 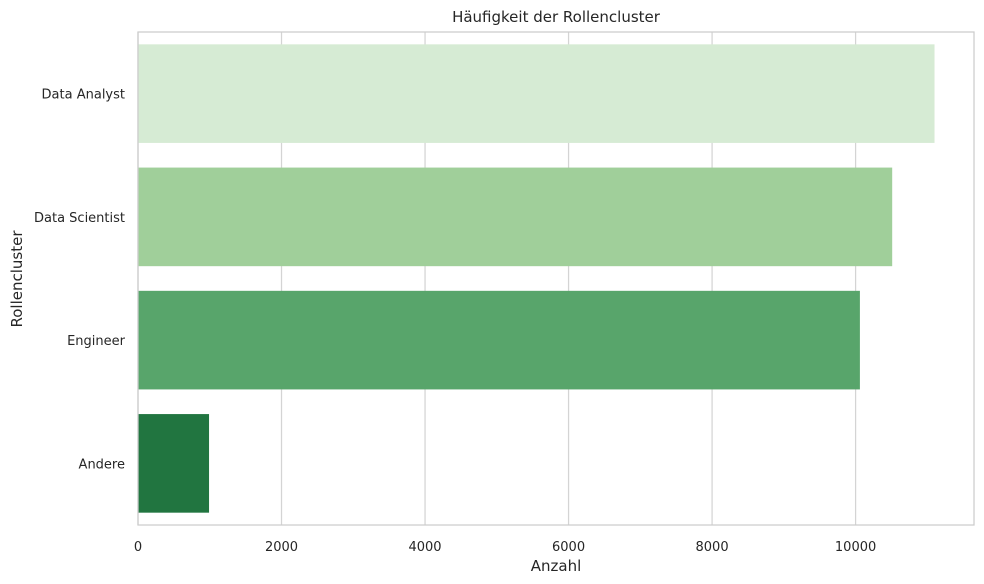 What do you see at coordinates (174, 463) in the screenshot?
I see `bar-andere` at bounding box center [174, 463].